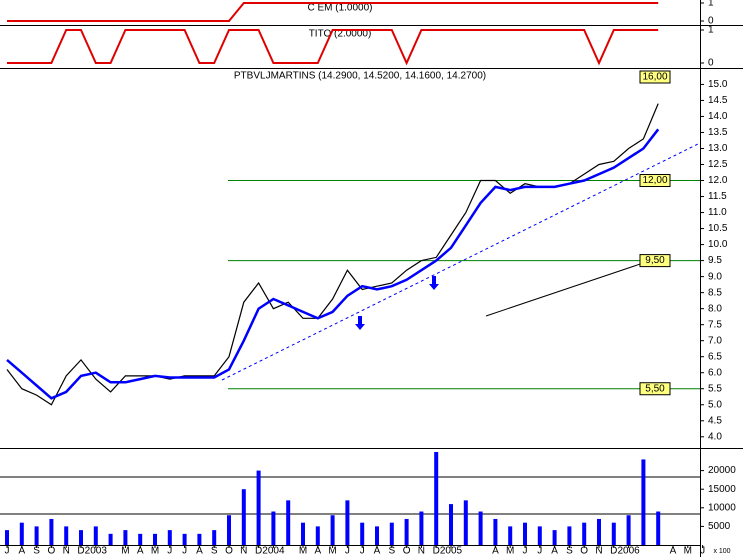 The width and height of the screenshot is (743, 557). What do you see at coordinates (715, 324) in the screenshot?
I see `y-tick-label: 7.5` at bounding box center [715, 324].